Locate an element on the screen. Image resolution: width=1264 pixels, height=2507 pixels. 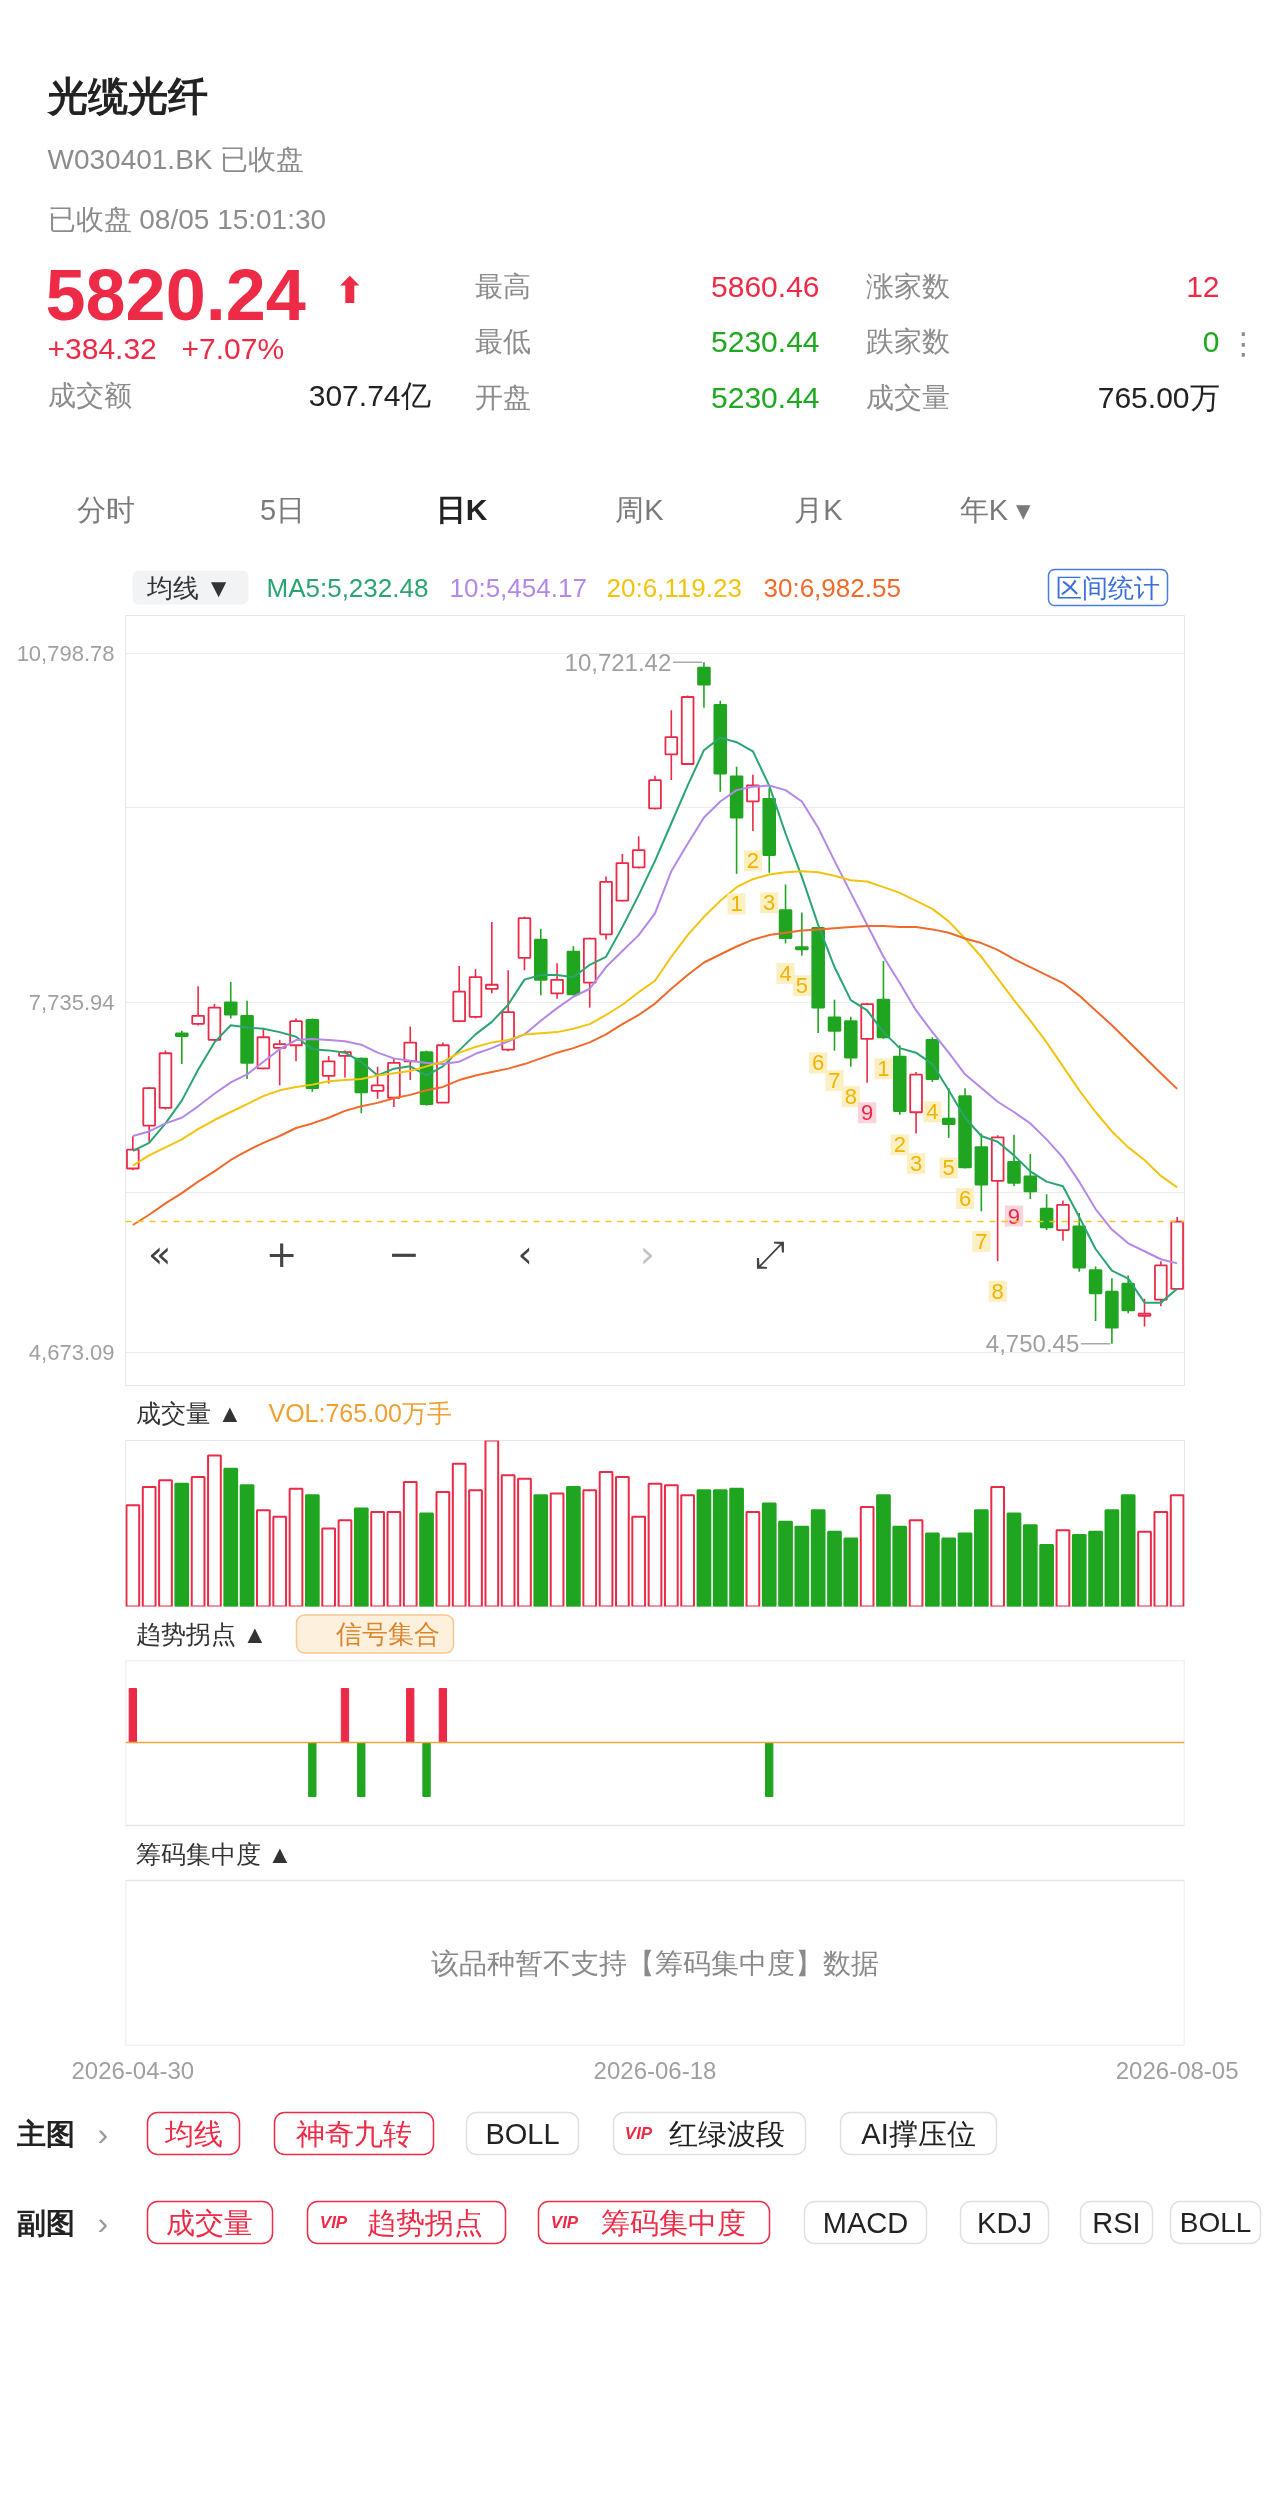
chart-title: 成交量 ▲ is located at coordinates (189, 1412).